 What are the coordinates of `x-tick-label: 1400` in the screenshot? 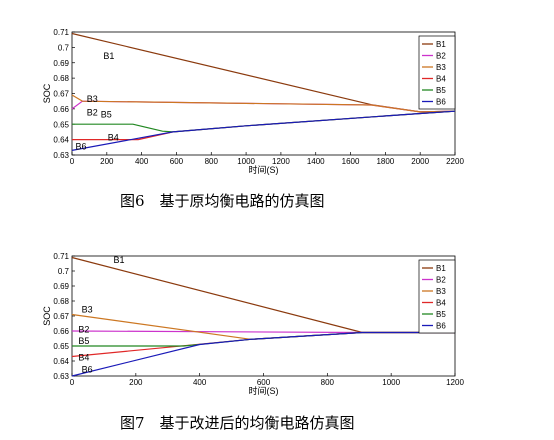 It's located at (316, 161).